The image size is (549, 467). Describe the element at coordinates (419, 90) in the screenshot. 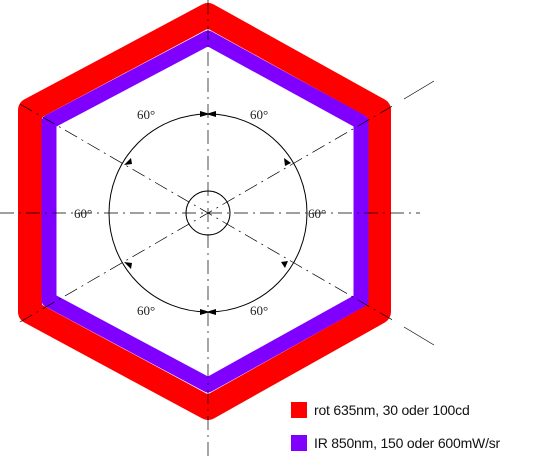

I see `outer-ray-up` at that location.